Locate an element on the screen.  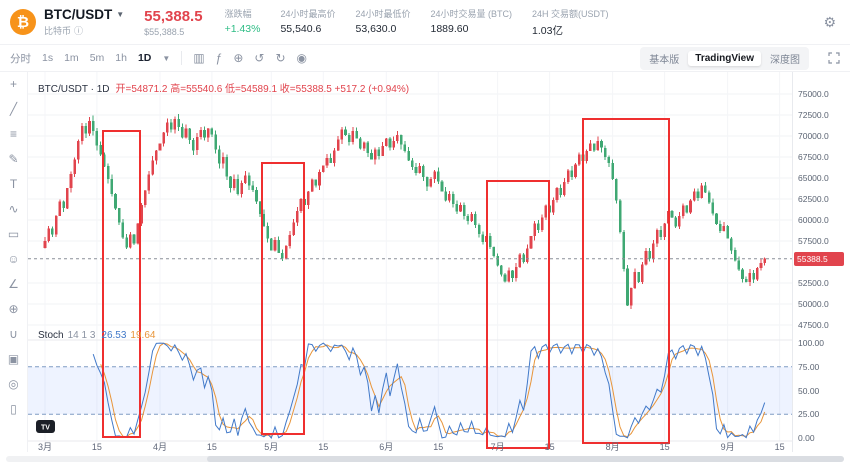
symbol-name: BTC/USDT is located at coordinates (78, 14).